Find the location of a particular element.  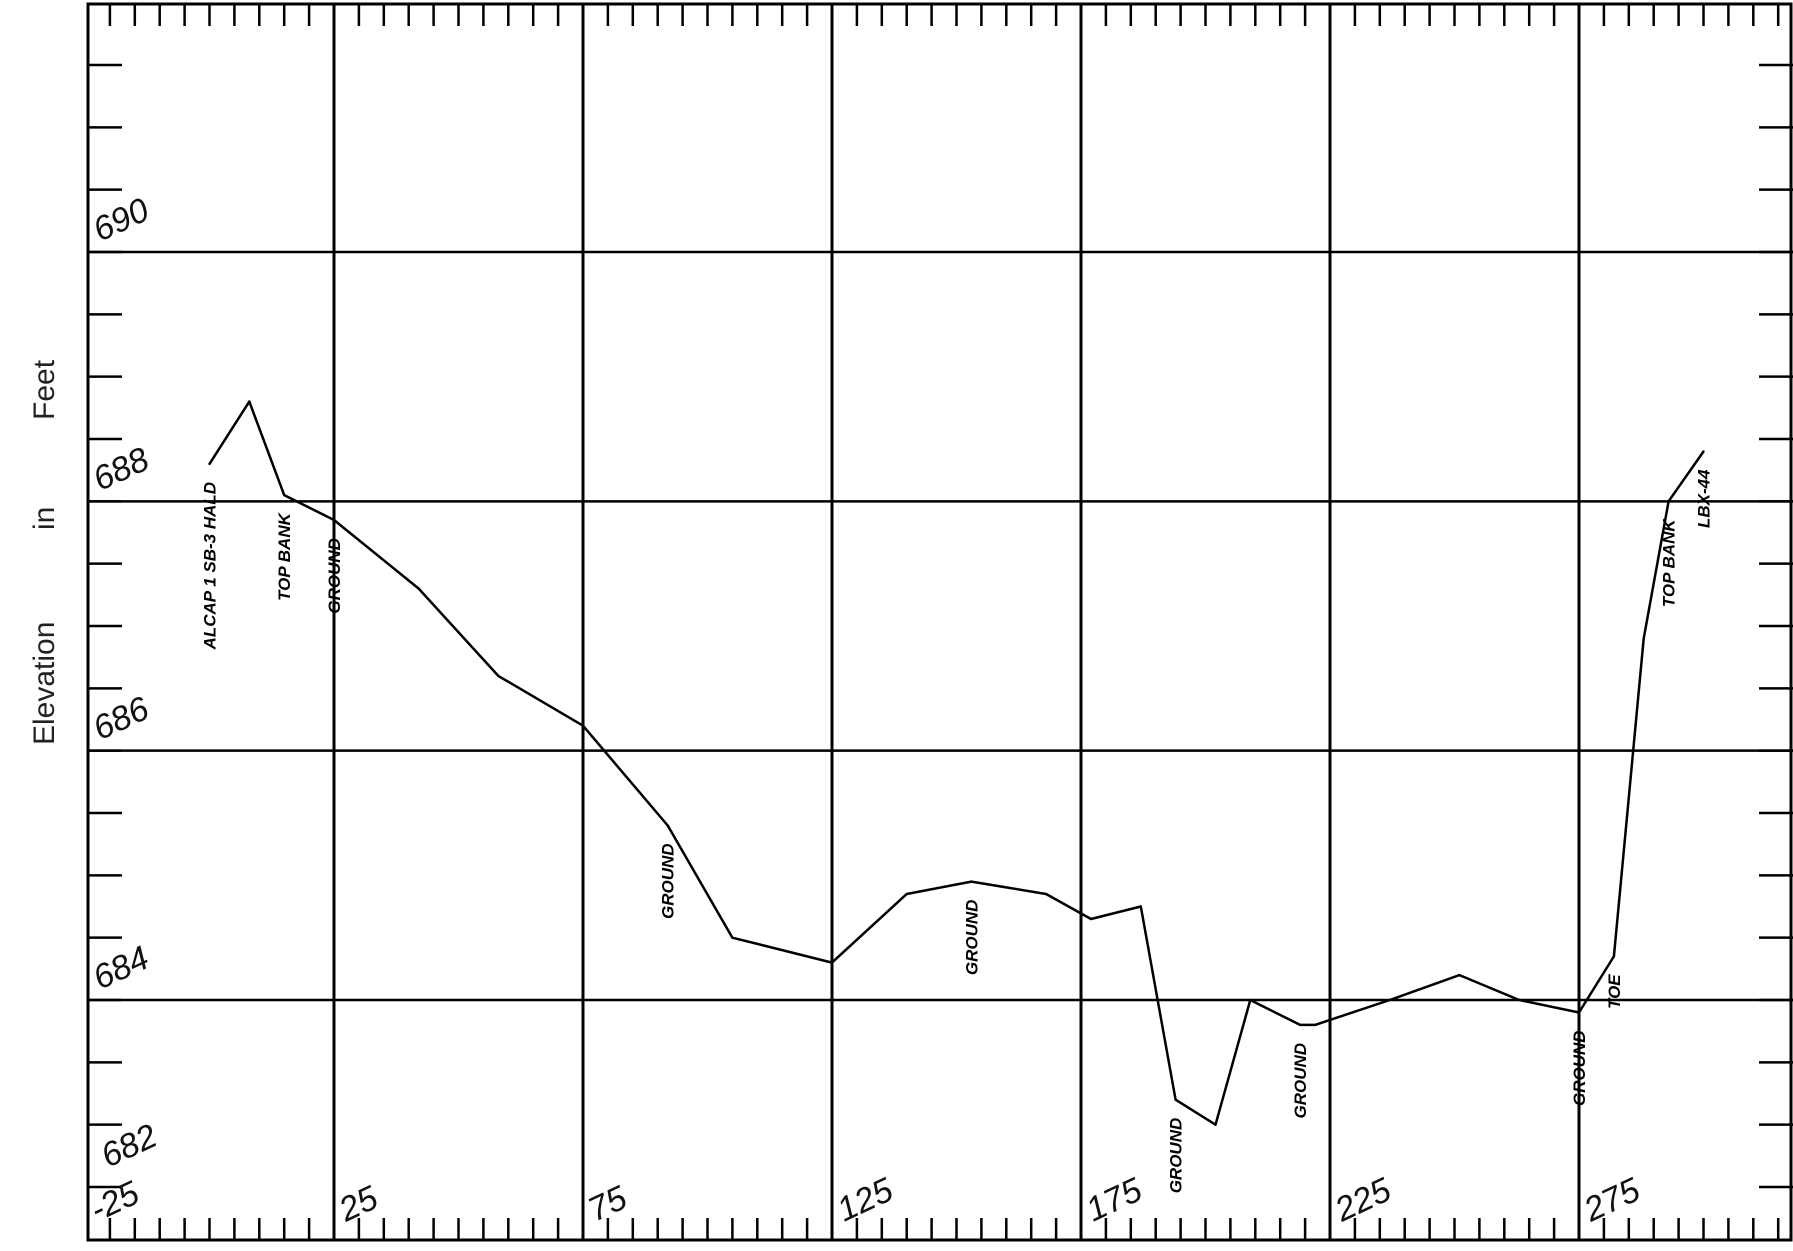

annotation-label: LBX-44 is located at coordinates (1704, 498).